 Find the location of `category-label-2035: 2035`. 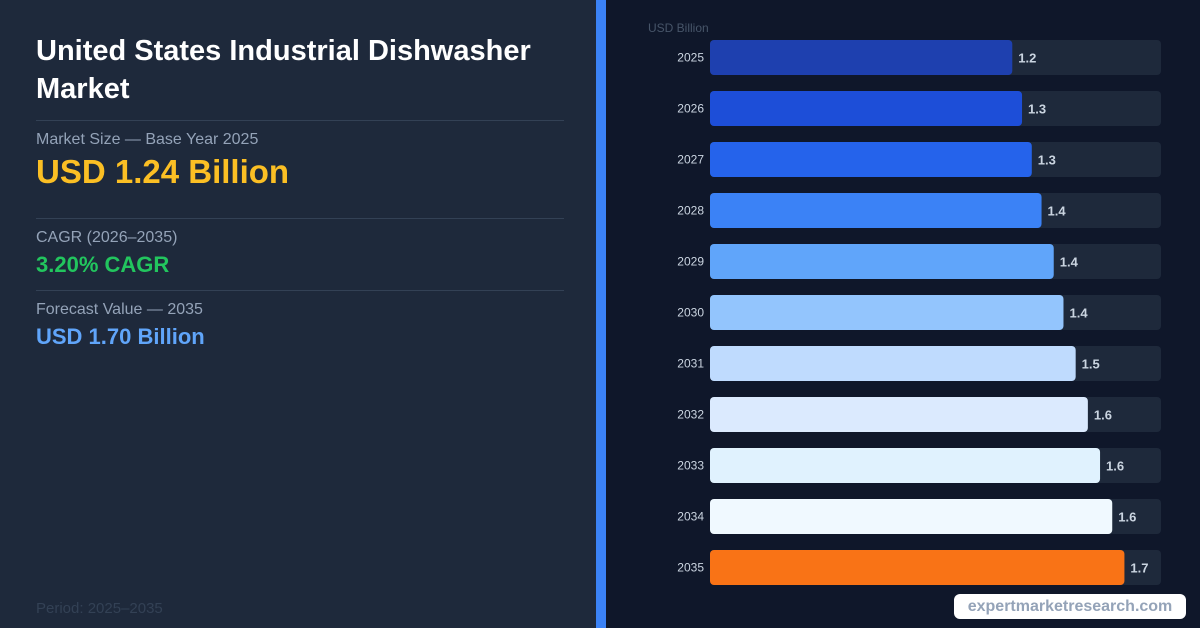

category-label-2035: 2035 is located at coordinates (690, 568).